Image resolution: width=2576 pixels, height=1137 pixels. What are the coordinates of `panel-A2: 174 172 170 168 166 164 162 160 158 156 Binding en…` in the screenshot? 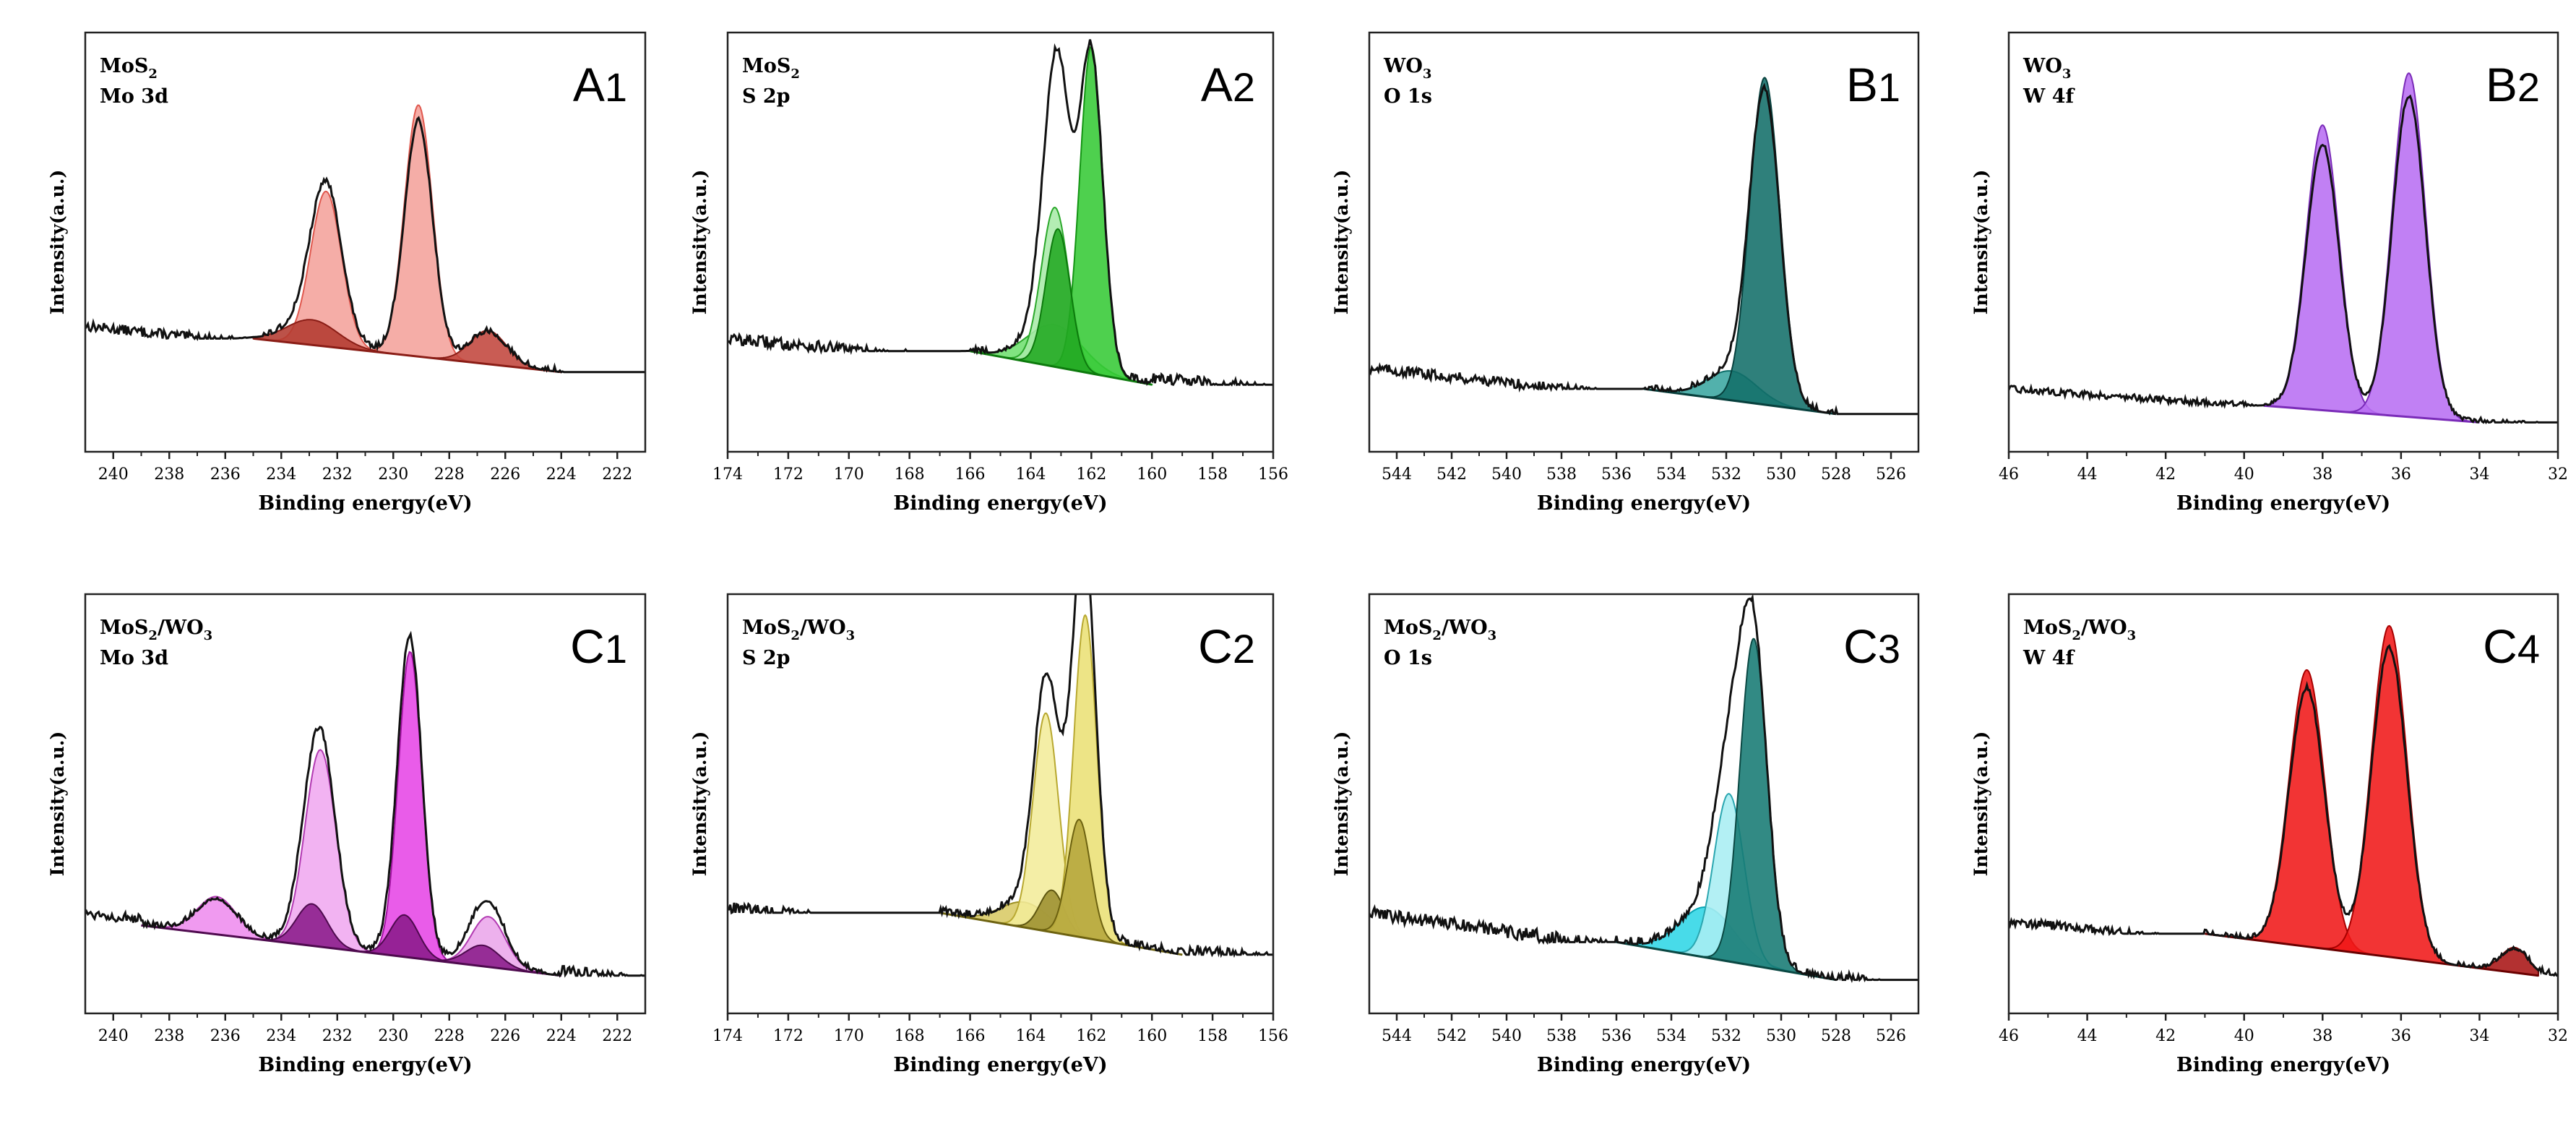 It's located at (988, 273).